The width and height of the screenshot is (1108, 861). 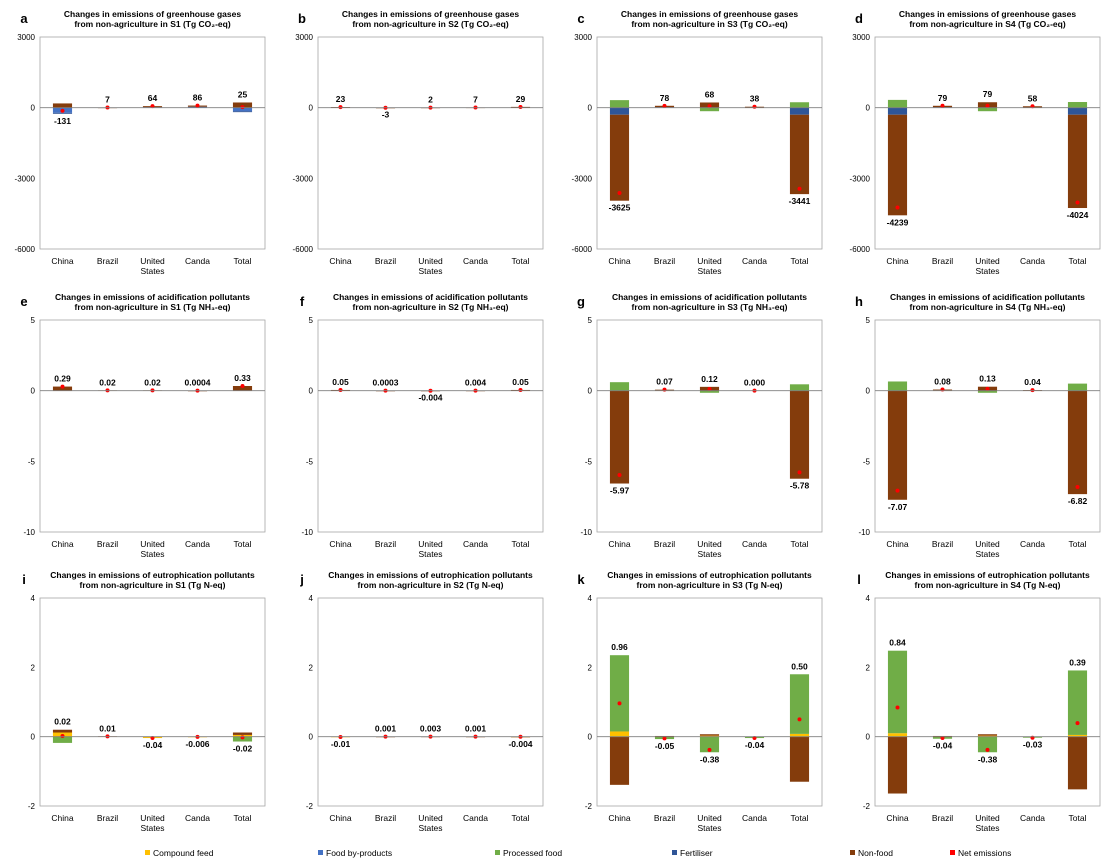 What do you see at coordinates (431, 307) in the screenshot?
I see `panel-title: from non-agriculture in S2 (Tg NH₃-eq)` at bounding box center [431, 307].